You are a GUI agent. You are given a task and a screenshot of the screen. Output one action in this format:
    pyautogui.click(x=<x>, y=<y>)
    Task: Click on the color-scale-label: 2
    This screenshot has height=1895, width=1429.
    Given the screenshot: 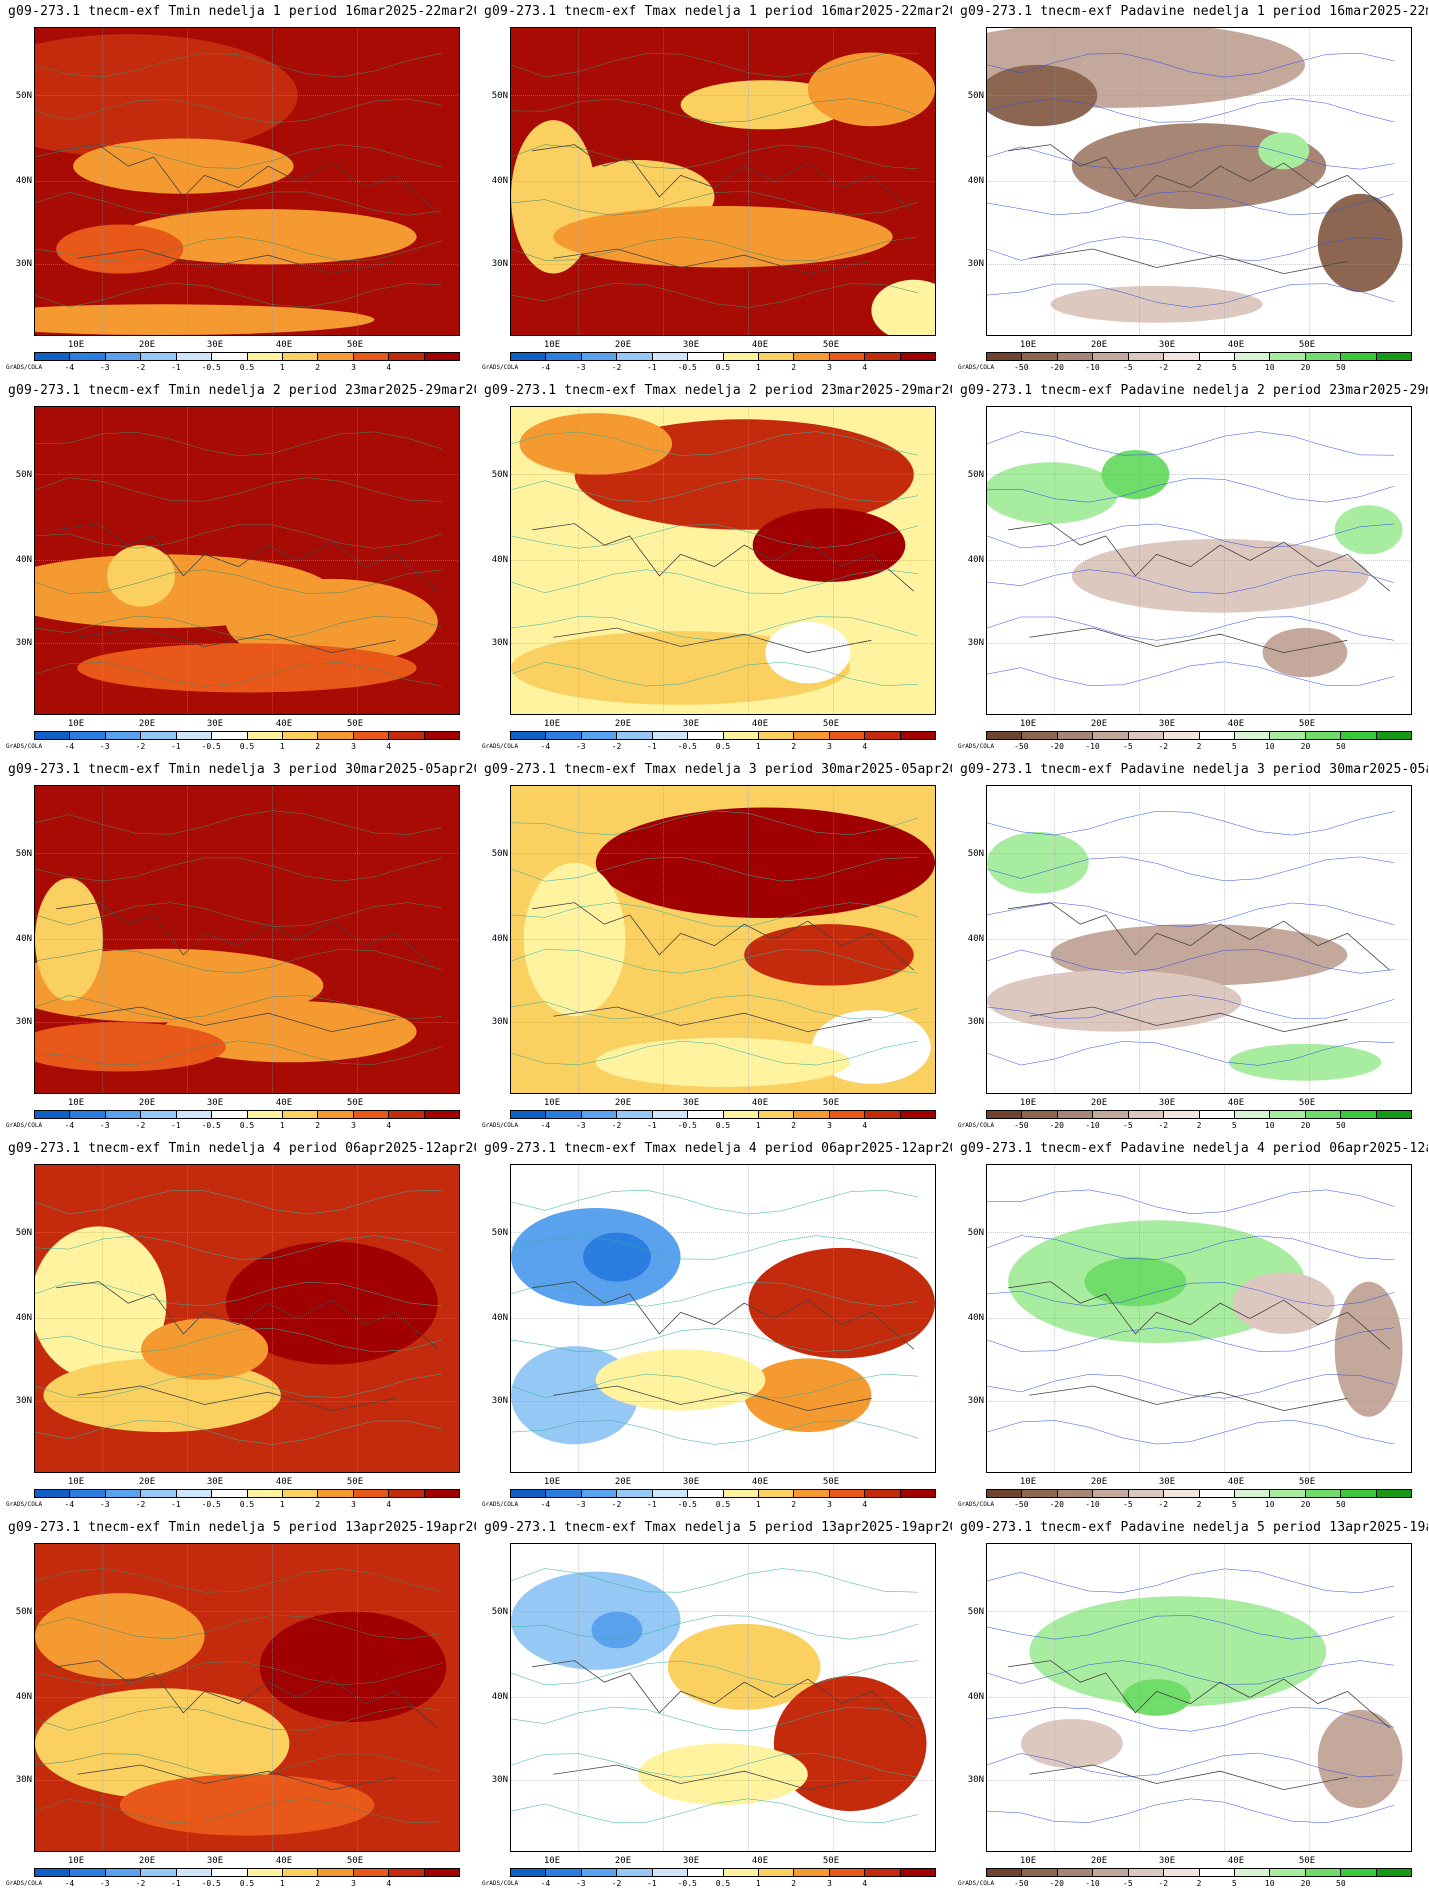 What is the action you would take?
    pyautogui.click(x=794, y=1125)
    